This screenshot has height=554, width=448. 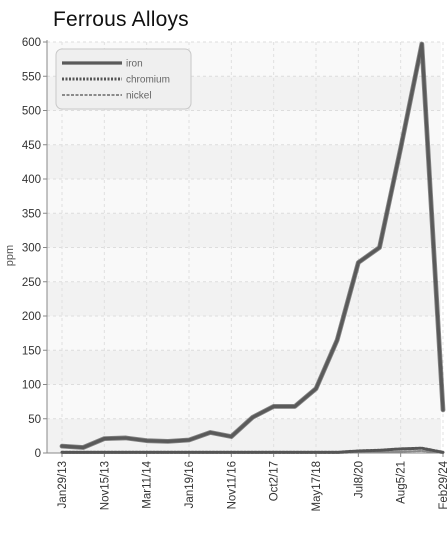 I want to click on legend: iron chromium nickel, so click(x=123, y=79).